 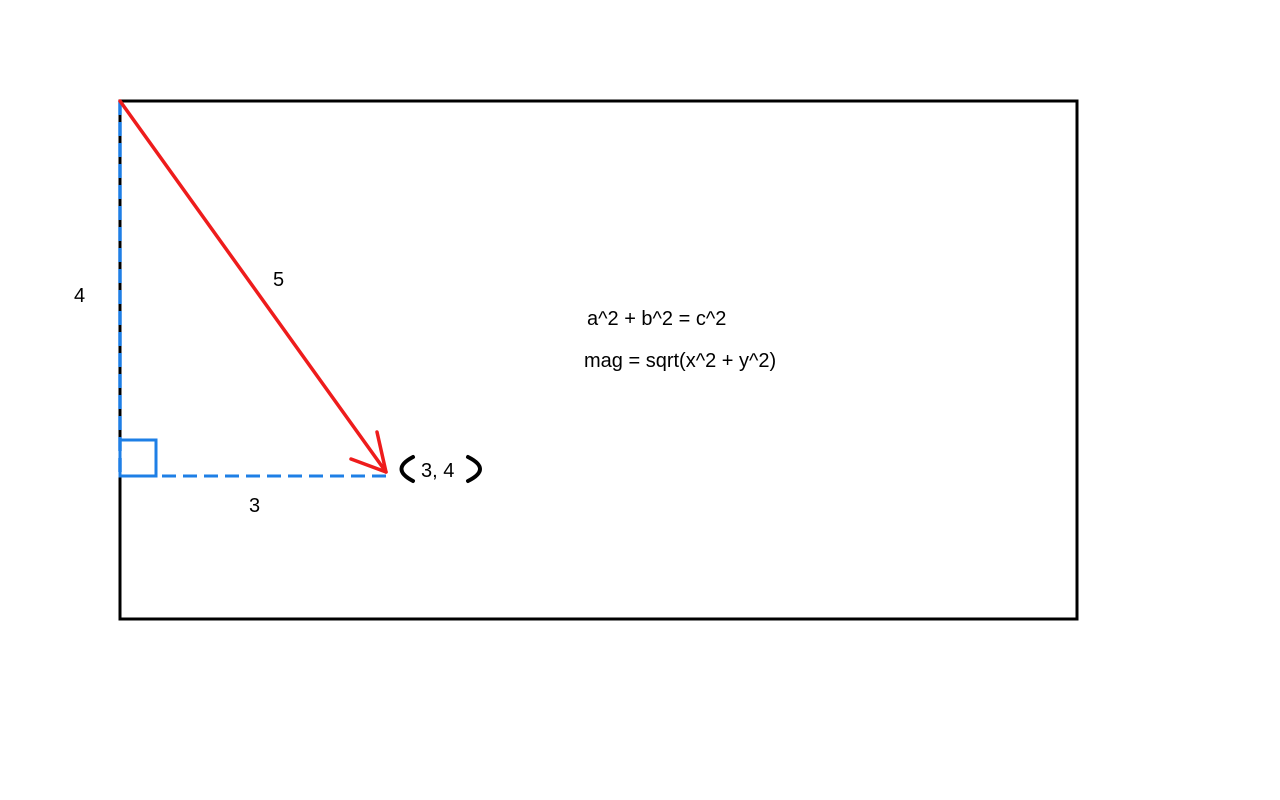 I want to click on point-label: 3, 4, so click(x=440, y=469).